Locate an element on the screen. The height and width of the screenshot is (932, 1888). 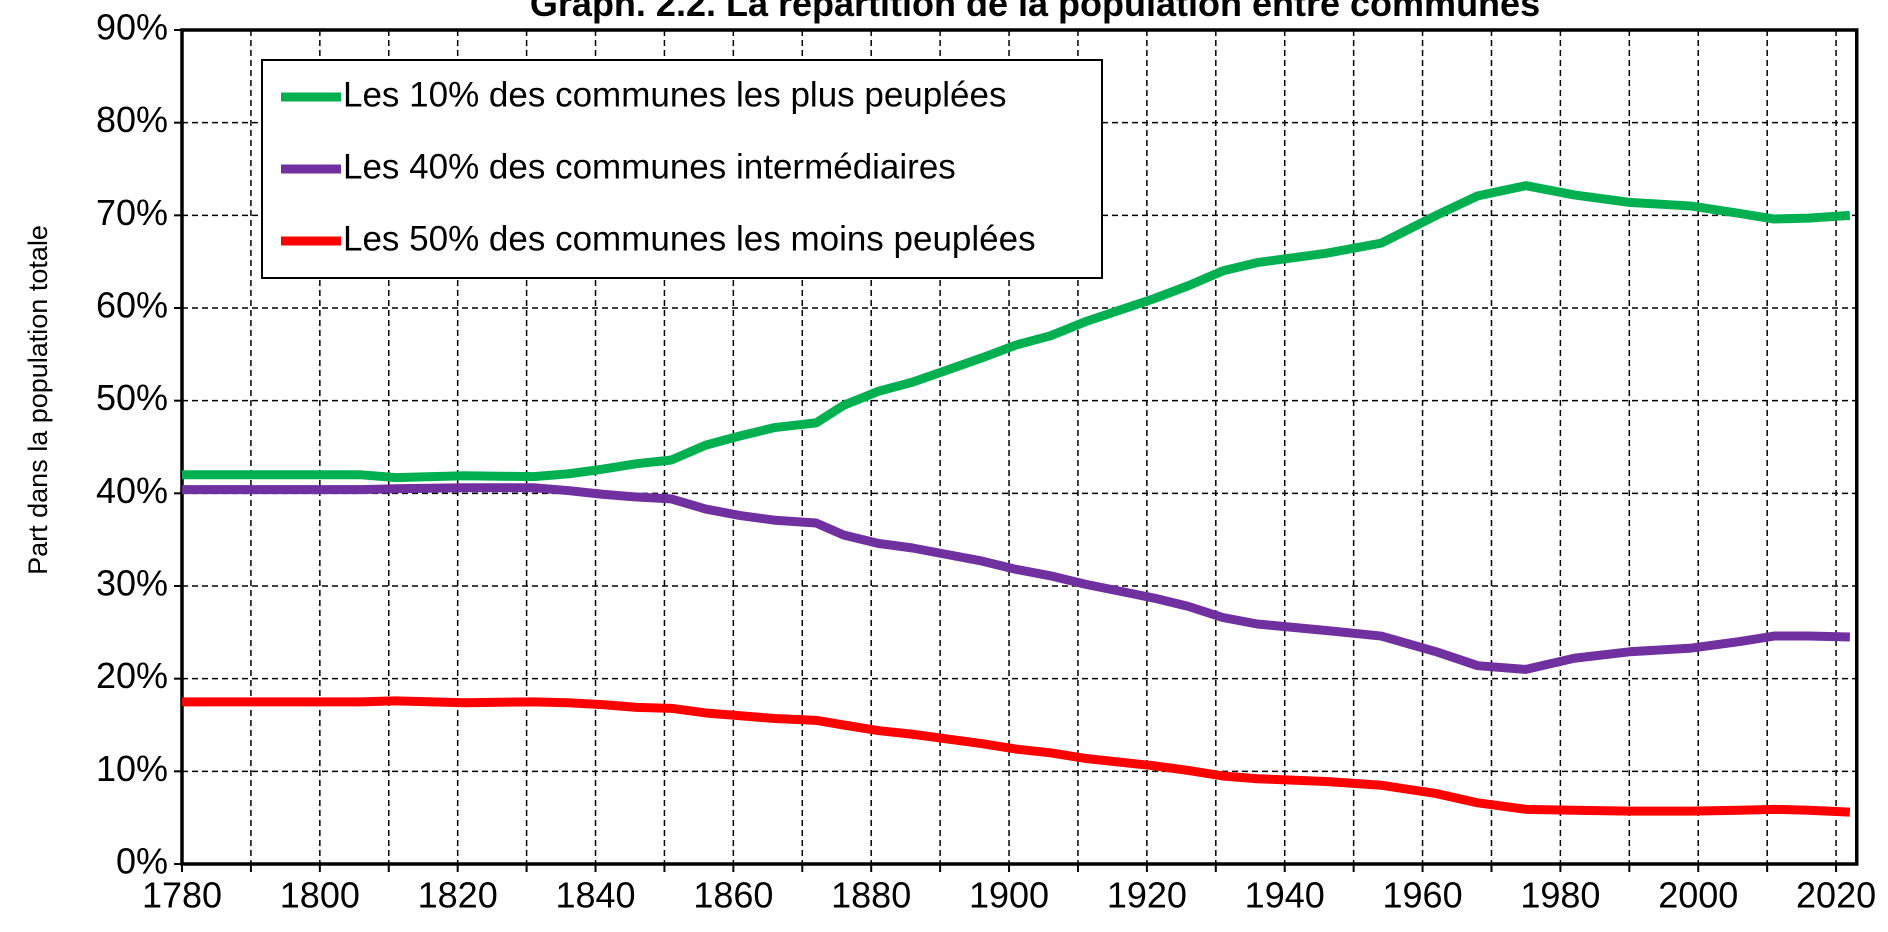
x-tick-label: 1800 is located at coordinates (320, 895).